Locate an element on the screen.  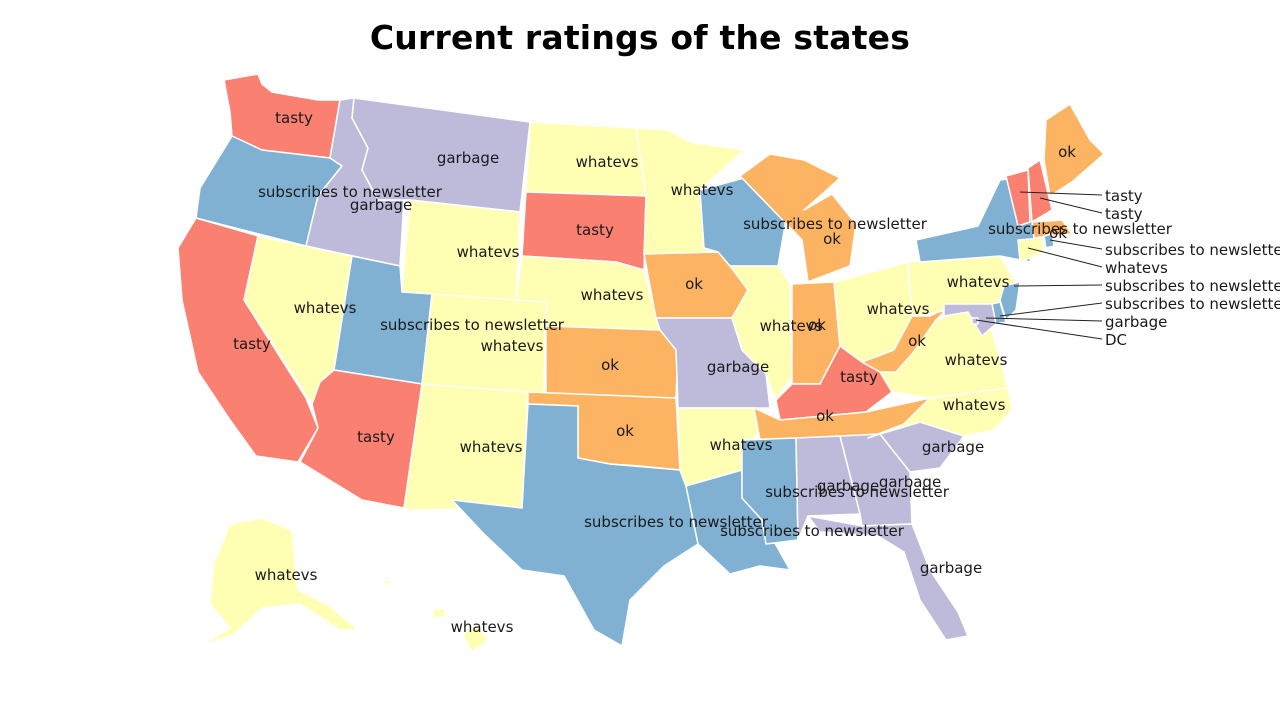
state-AL is located at coordinates (828, 488).